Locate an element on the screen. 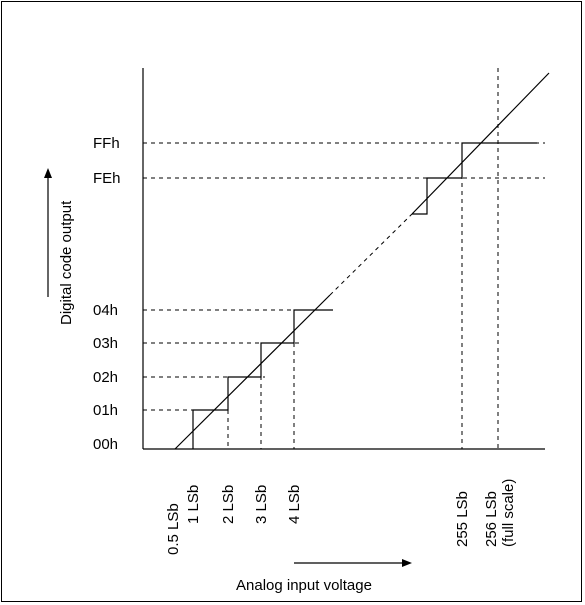 The height and width of the screenshot is (605, 585). x-label-3lsb: 3 LSb is located at coordinates (261, 504).